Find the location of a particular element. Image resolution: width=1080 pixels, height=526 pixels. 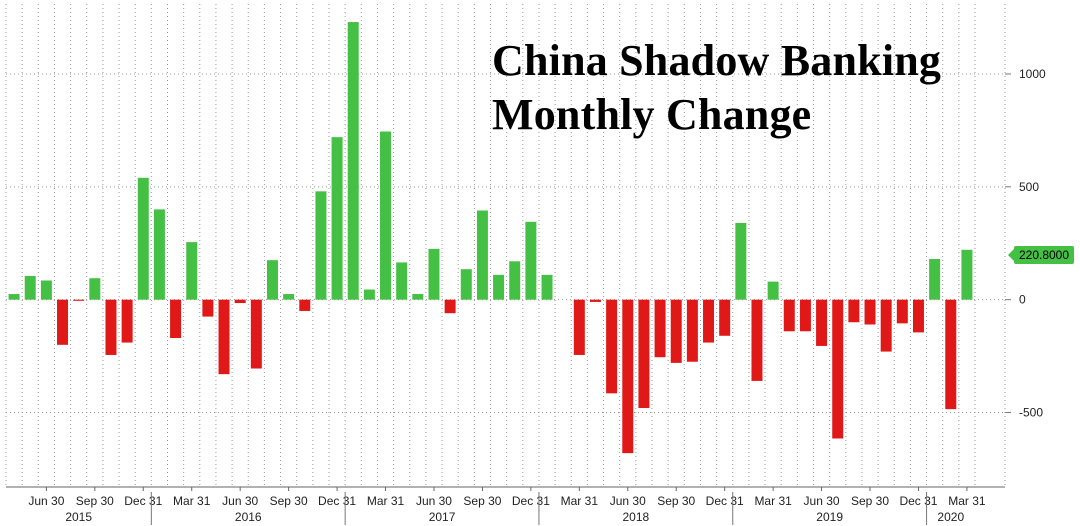

chart-title-line-1: China Shadow Banking is located at coordinates (717, 60).